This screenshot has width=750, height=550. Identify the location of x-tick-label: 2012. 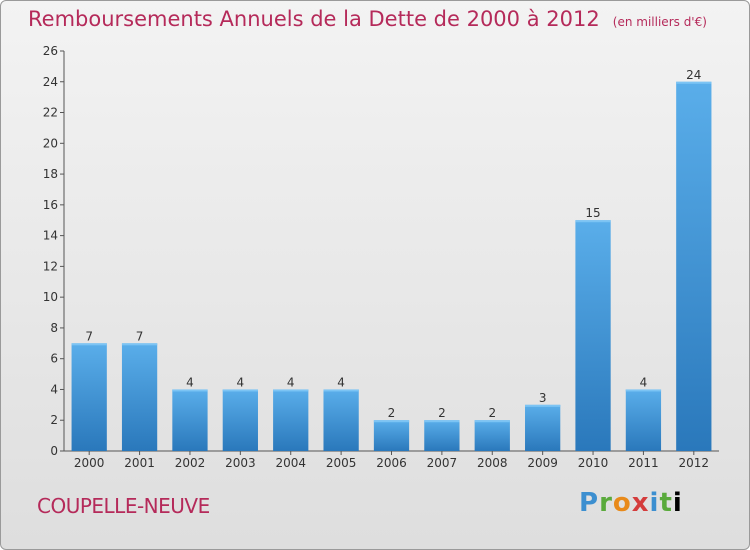
(694, 463).